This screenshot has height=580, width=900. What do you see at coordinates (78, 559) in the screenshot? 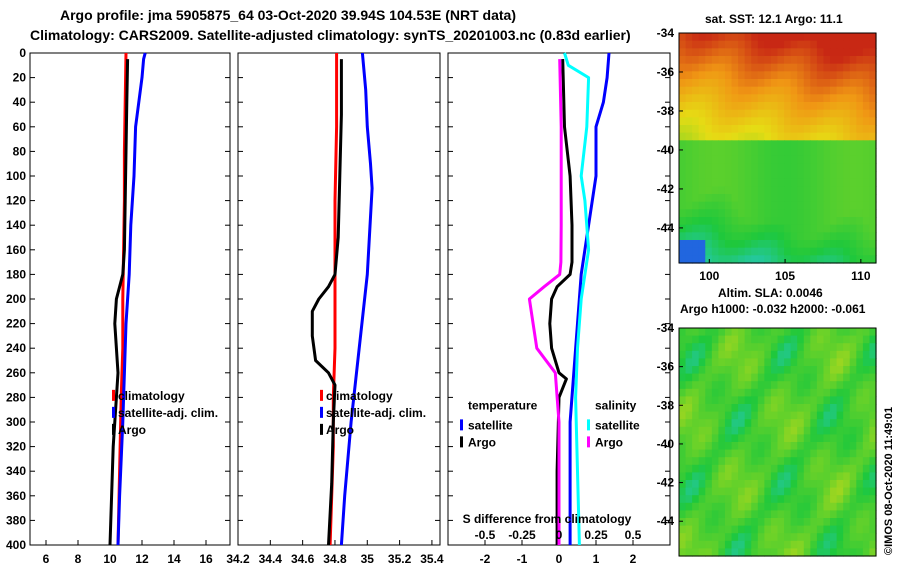
I see `x-tick-label: 8` at bounding box center [78, 559].